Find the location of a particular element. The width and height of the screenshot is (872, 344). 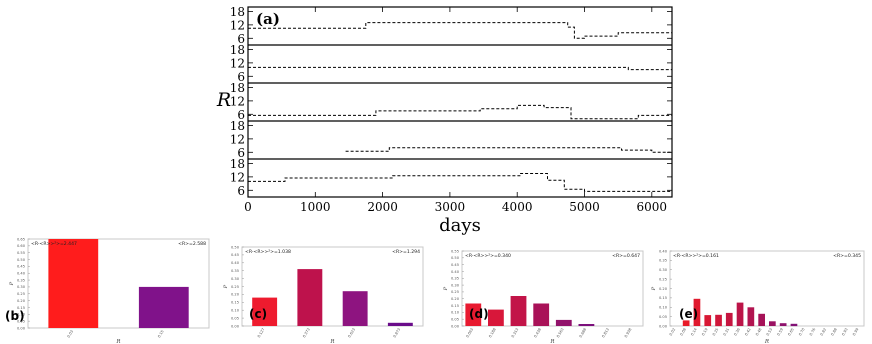

histogram-frame is located at coordinates (118, 283).